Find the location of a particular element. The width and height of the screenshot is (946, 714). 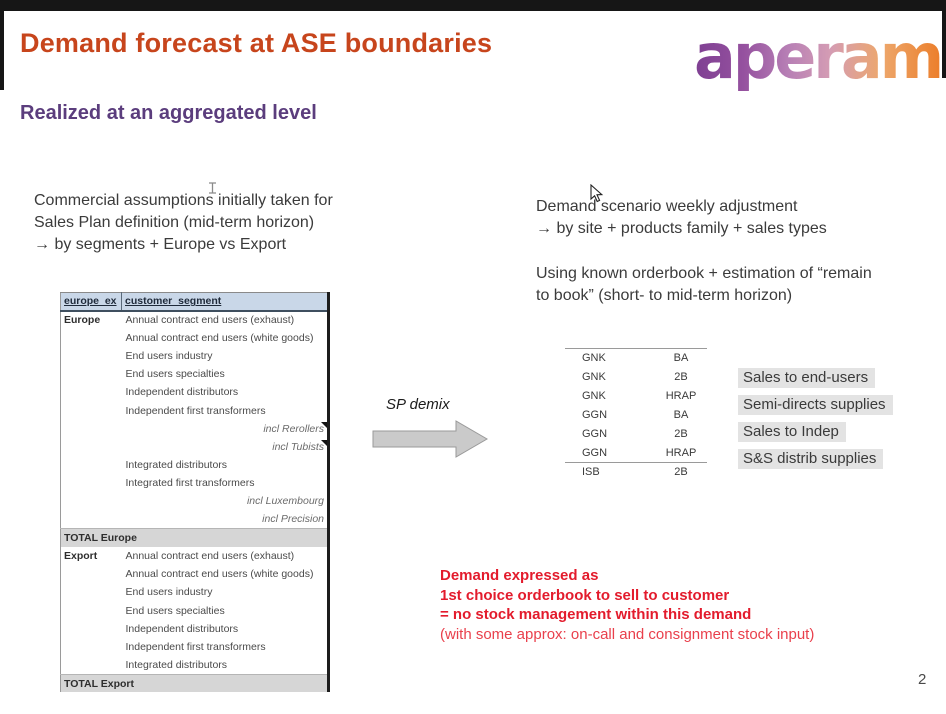

table-row: Integrated first transformers is located at coordinates (195, 483).